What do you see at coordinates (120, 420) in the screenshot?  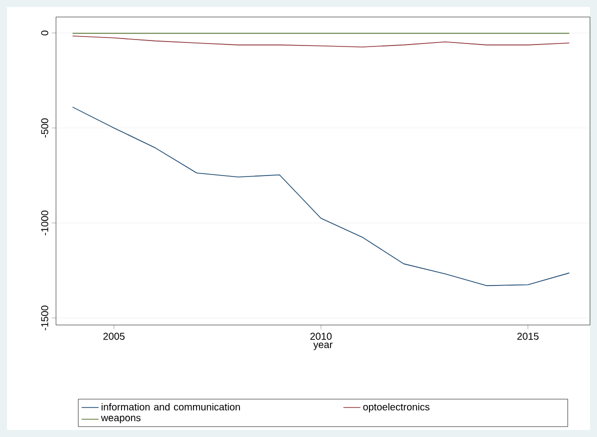 I see `legend-label: weapons` at bounding box center [120, 420].